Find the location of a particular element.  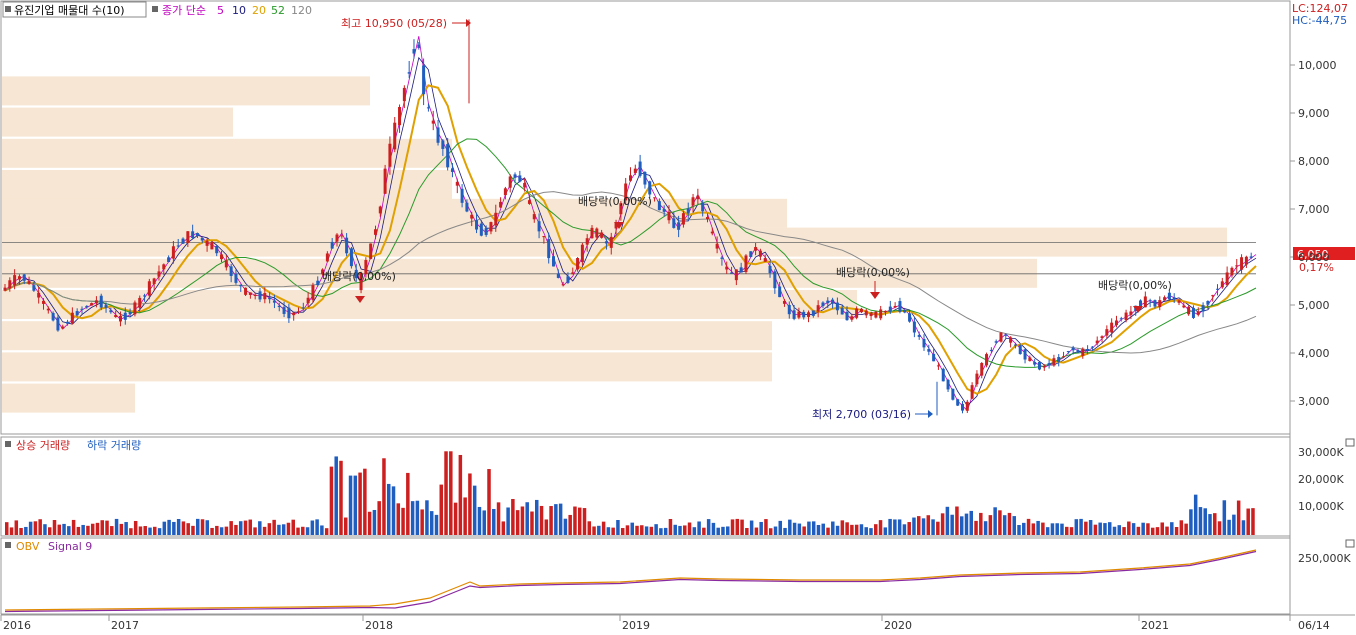

volume-profile-bar is located at coordinates (227, 153).